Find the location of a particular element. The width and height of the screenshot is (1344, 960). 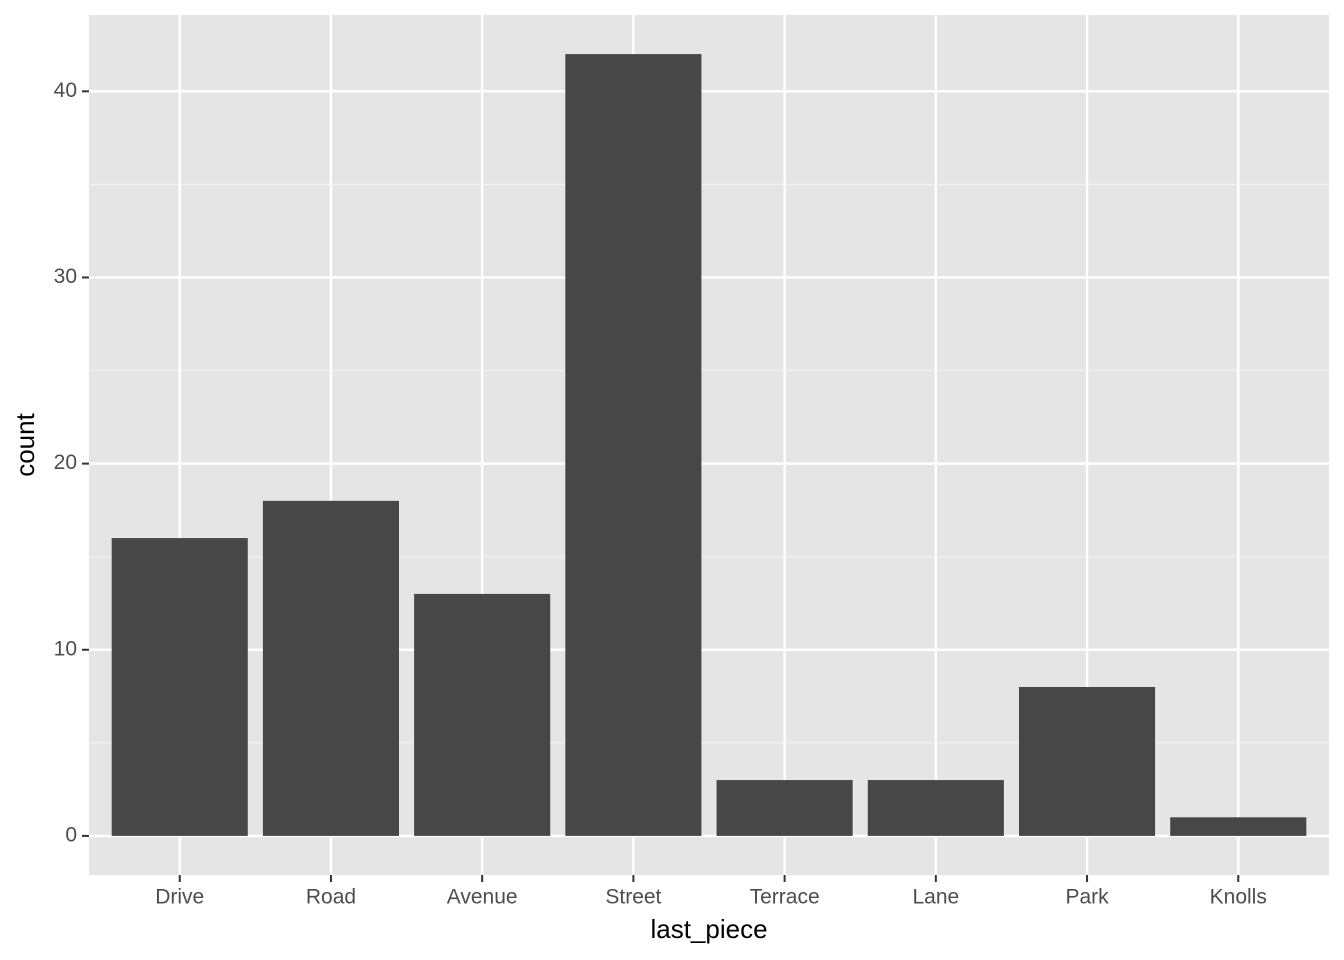

x-axis-title: last_piece is located at coordinates (708, 929).